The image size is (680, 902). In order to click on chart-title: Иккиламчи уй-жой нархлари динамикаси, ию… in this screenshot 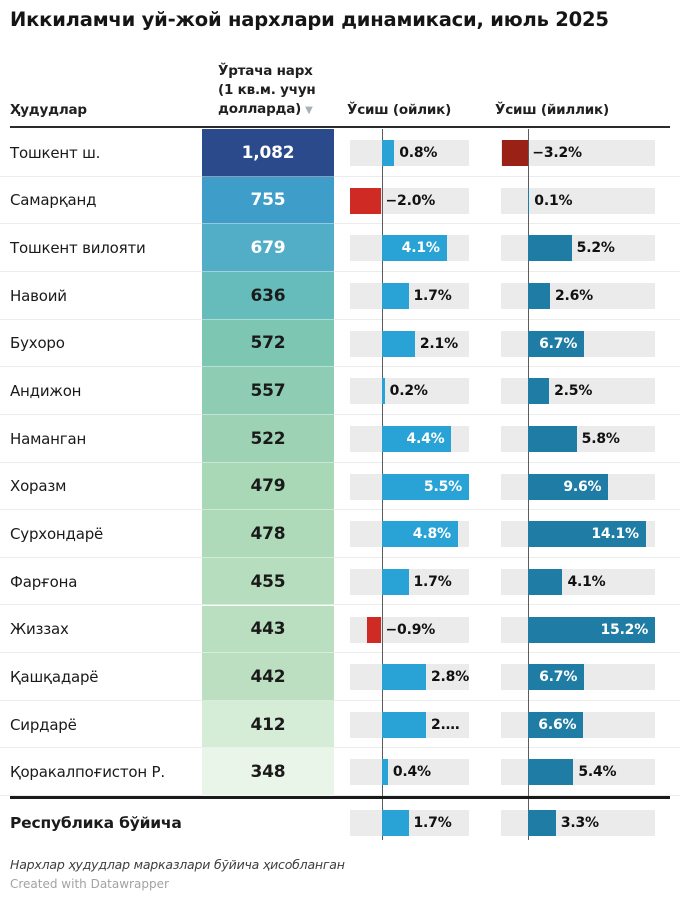, I will do `click(309, 19)`.